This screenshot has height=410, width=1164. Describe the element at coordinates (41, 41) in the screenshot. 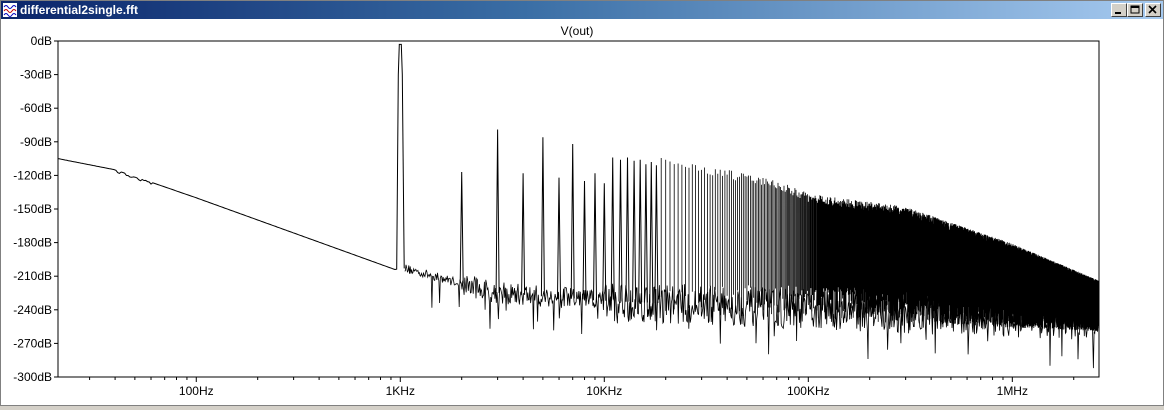

I see `y-tick-label: 0dB` at that location.